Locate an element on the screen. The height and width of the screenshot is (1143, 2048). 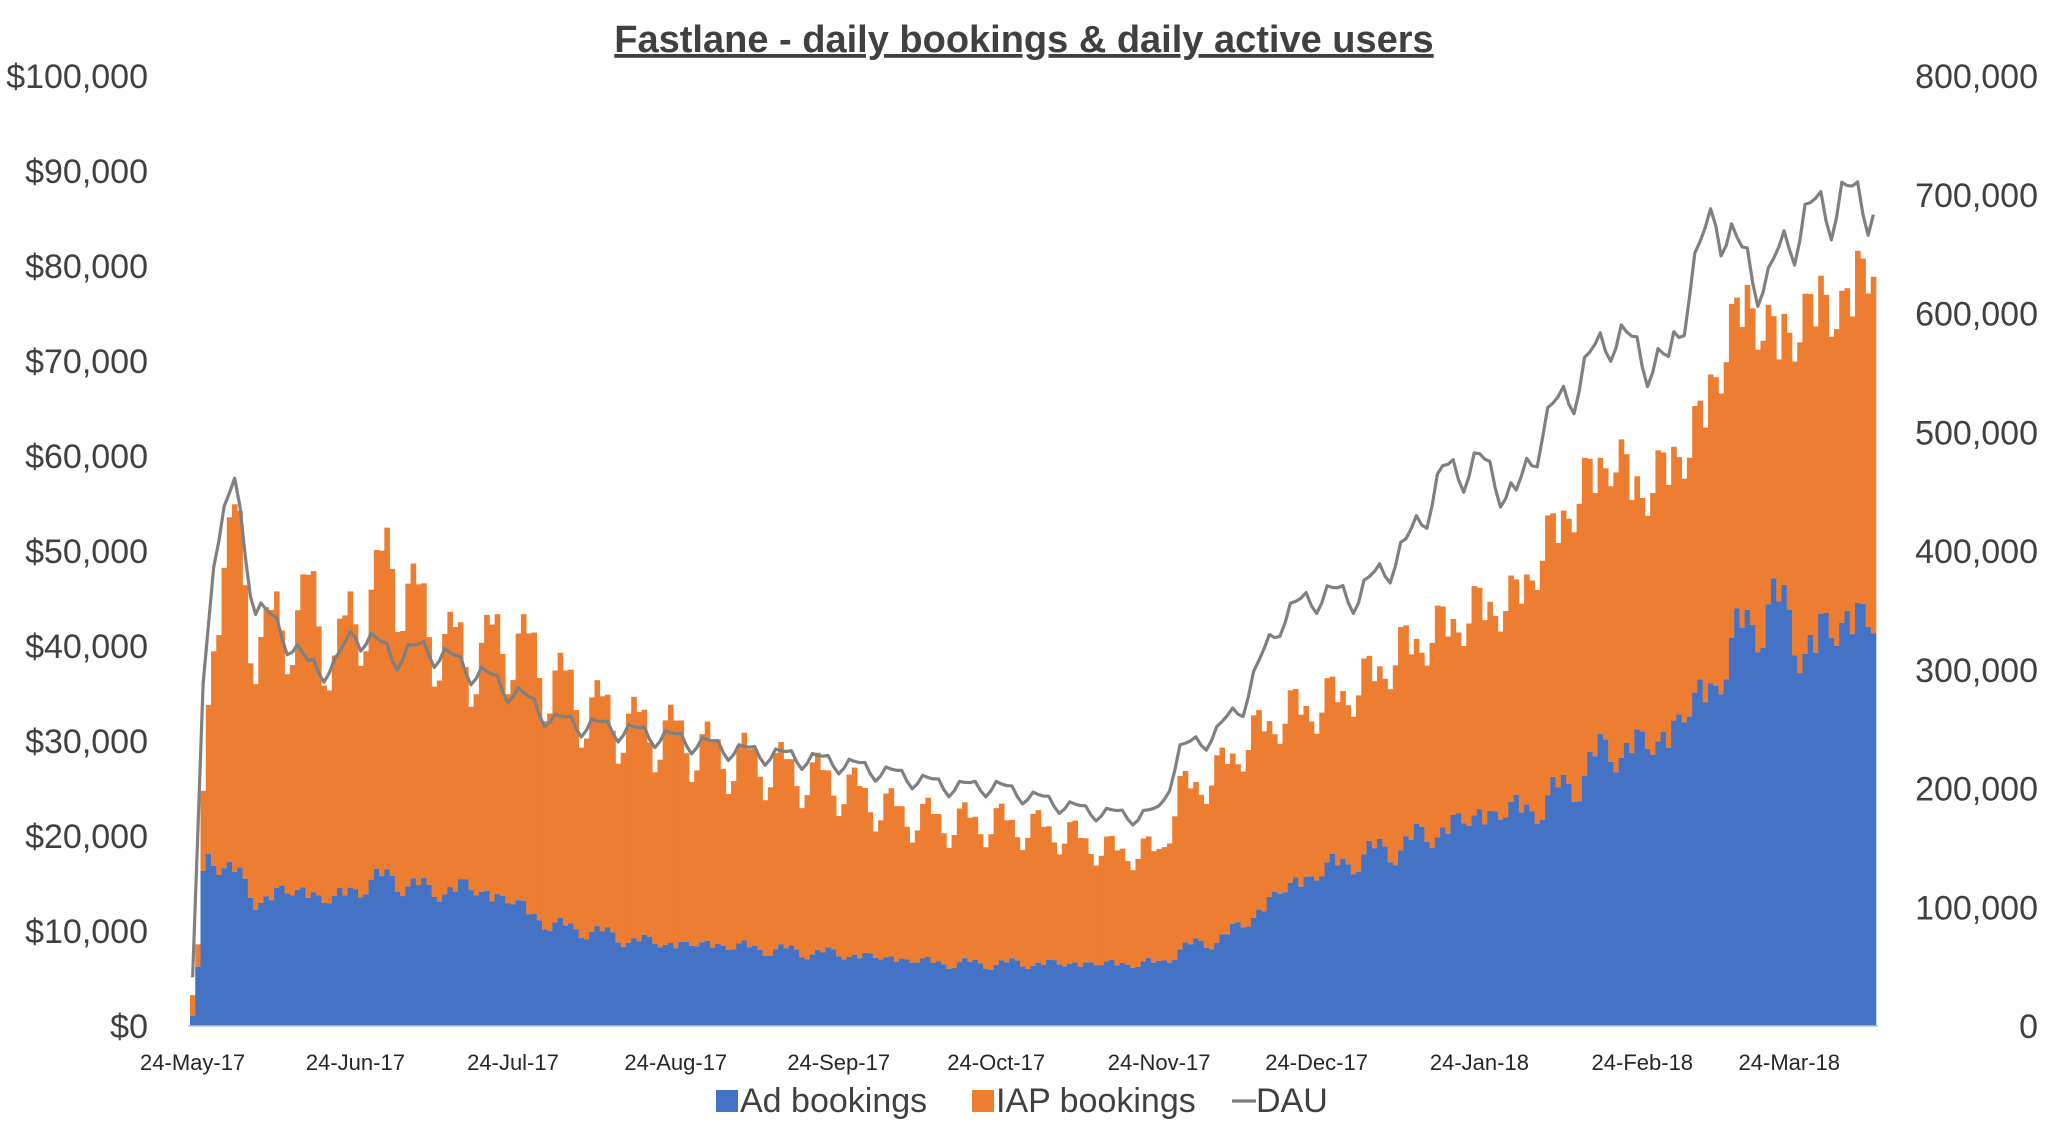
y-tick-label: $80,000 is located at coordinates (86, 267).